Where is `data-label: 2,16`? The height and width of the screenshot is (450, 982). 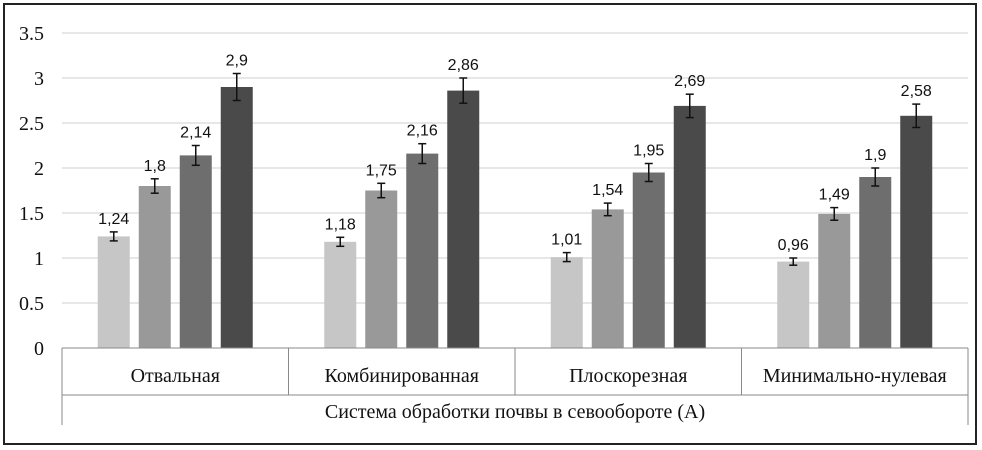 data-label: 2,16 is located at coordinates (422, 131).